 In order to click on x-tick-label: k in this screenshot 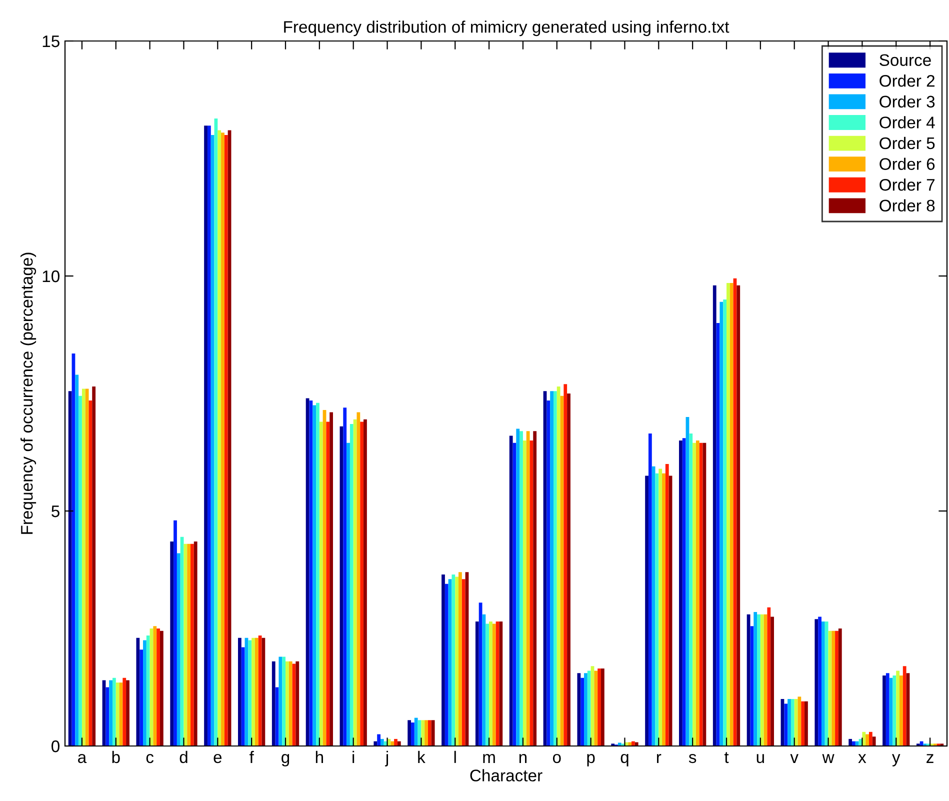, I will do `click(422, 756)`.